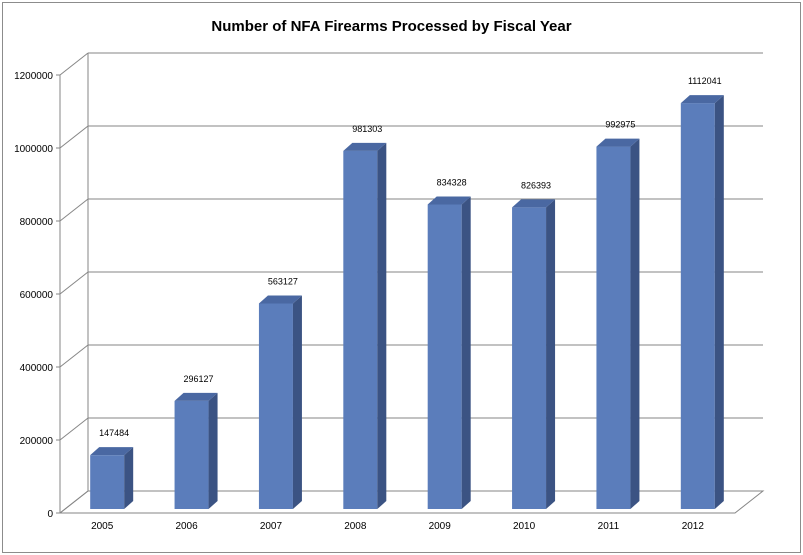 The width and height of the screenshot is (803, 555). I want to click on data-label: 147484, so click(114, 433).